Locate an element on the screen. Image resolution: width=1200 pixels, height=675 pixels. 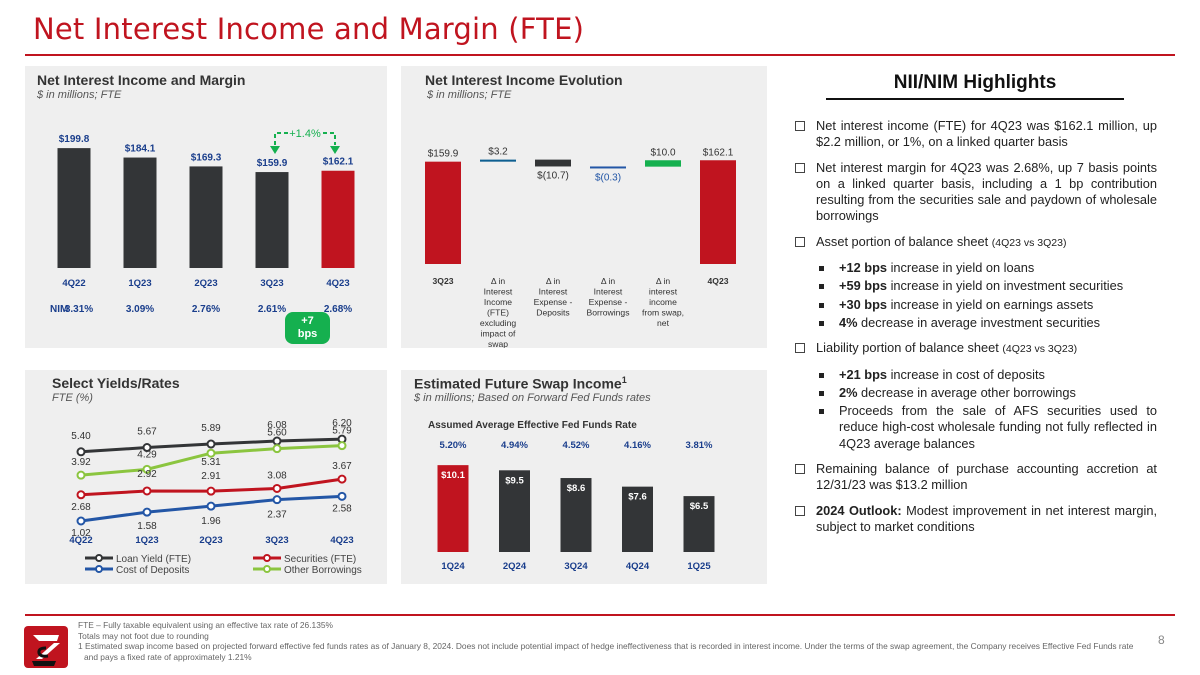
line-x-tick: 1Q23 is located at coordinates (146, 540).